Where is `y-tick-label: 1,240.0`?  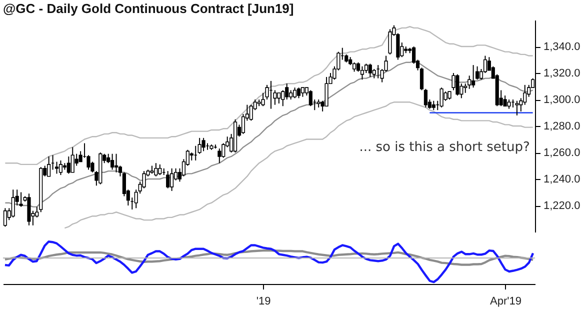
y-tick-label: 1,240.0 is located at coordinates (562, 180).